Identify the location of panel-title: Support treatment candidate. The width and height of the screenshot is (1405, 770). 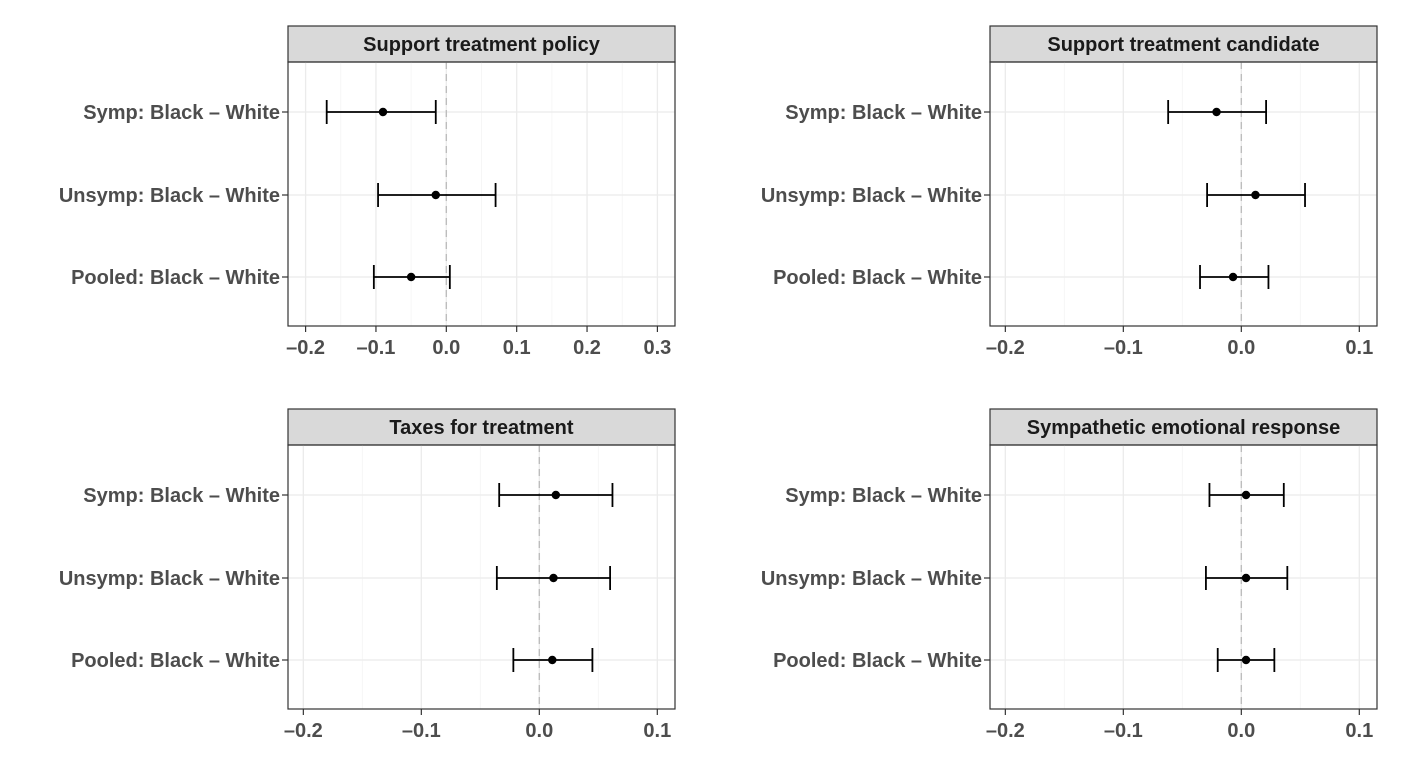
(1183, 45).